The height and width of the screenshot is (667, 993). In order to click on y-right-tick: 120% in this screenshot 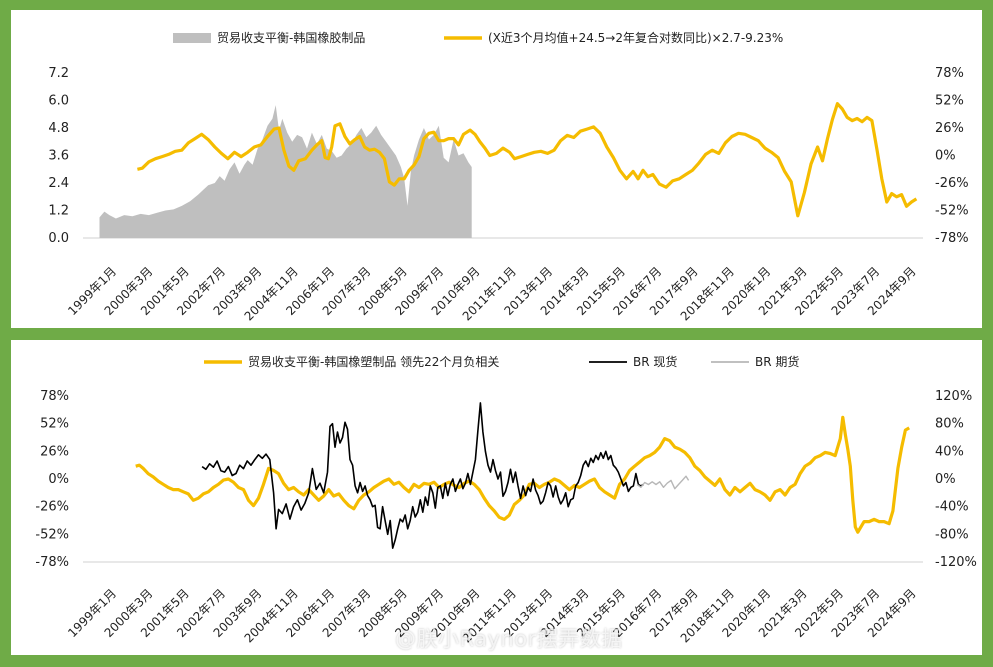, I will do `click(953, 396)`.